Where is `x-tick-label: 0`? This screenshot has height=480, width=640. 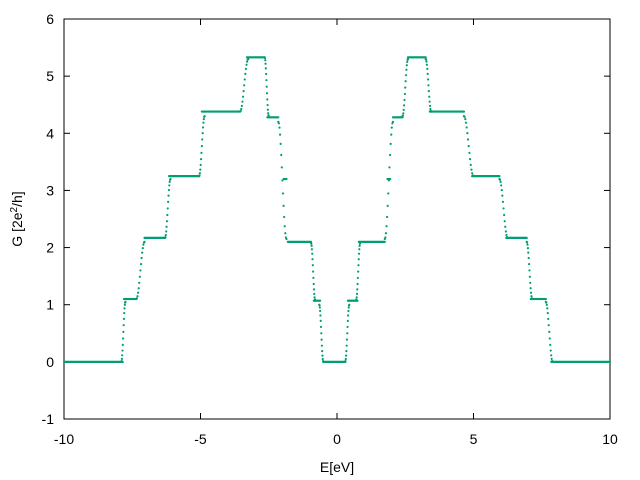
x-tick-label: 0 is located at coordinates (337, 439).